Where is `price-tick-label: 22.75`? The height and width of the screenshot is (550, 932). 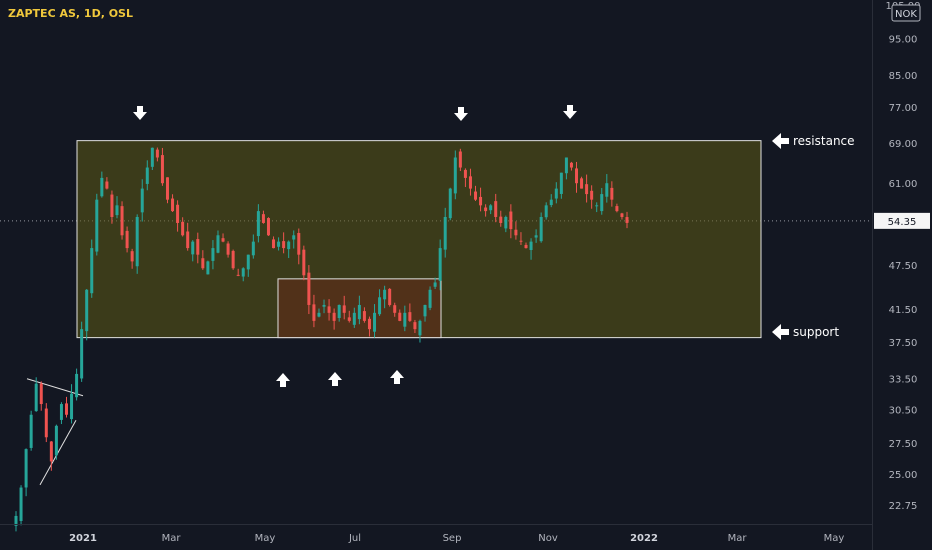
price-tick-label: 22.75 is located at coordinates (903, 506).